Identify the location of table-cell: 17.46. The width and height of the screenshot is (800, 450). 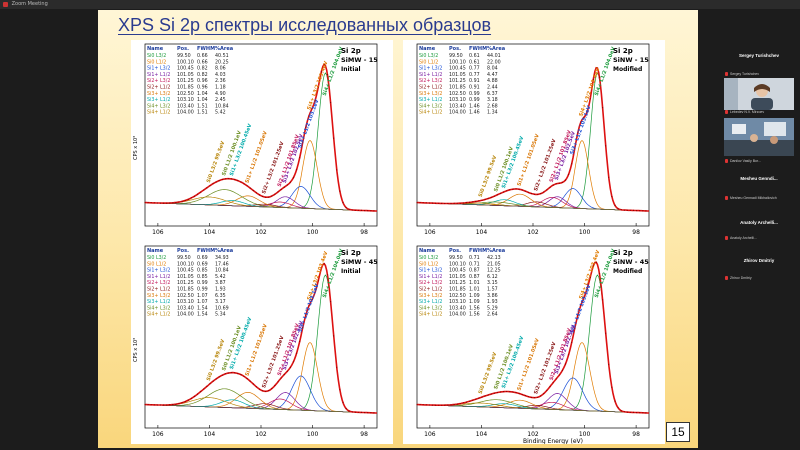
(222, 264).